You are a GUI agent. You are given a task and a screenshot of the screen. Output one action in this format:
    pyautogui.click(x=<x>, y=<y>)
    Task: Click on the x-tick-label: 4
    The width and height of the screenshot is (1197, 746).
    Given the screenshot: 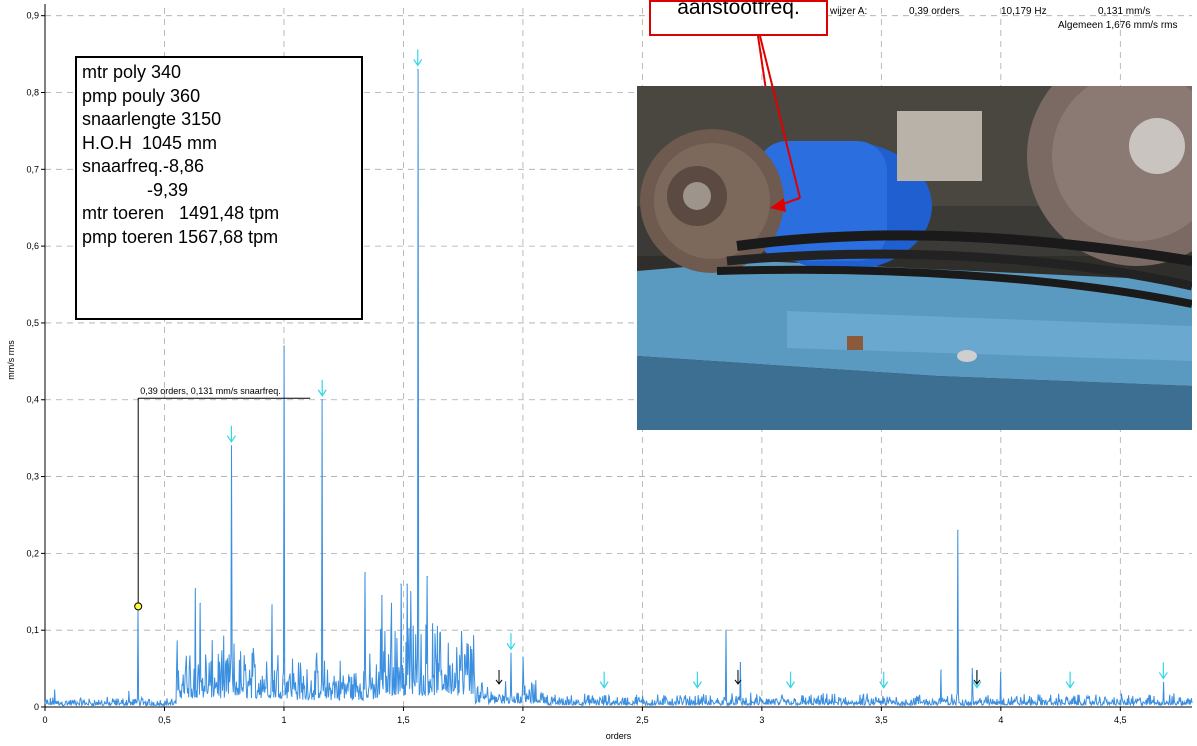 What is the action you would take?
    pyautogui.click(x=1000, y=720)
    